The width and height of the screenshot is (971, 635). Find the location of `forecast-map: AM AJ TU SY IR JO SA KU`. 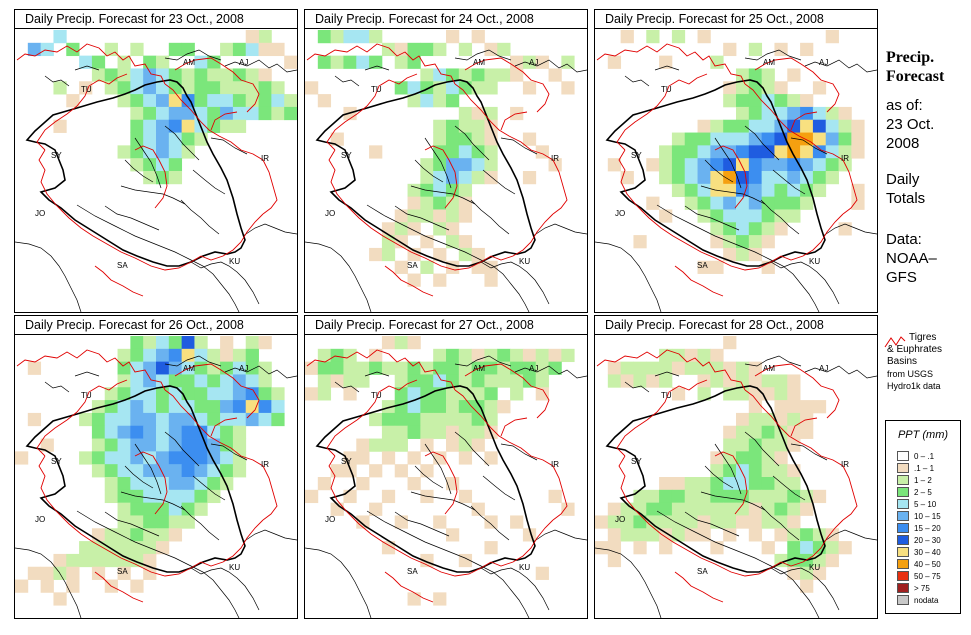

forecast-map: AM AJ TU SY IR JO SA KU is located at coordinates (446, 477).